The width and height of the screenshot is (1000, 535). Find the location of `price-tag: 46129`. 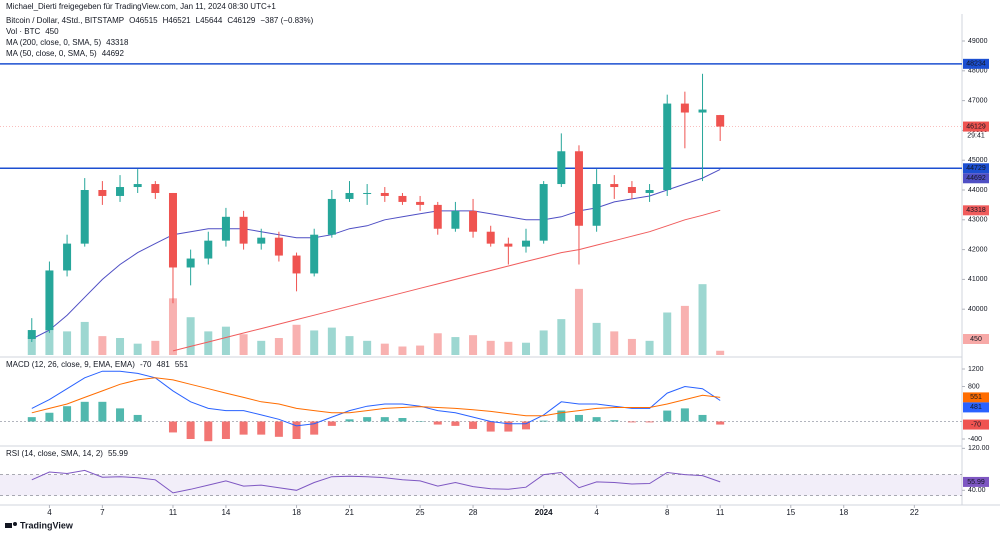

price-tag: 46129 is located at coordinates (976, 126).